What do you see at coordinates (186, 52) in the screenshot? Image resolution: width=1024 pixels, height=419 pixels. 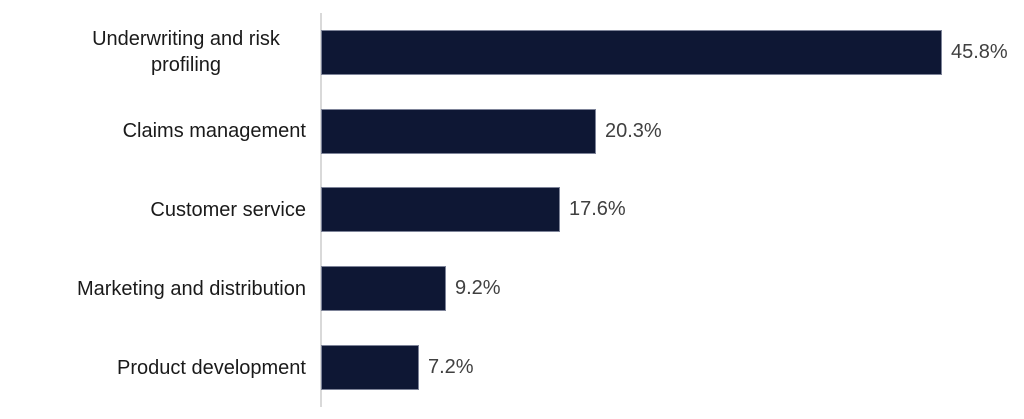 I see `category-label: Underwriting and risk profiling` at bounding box center [186, 52].